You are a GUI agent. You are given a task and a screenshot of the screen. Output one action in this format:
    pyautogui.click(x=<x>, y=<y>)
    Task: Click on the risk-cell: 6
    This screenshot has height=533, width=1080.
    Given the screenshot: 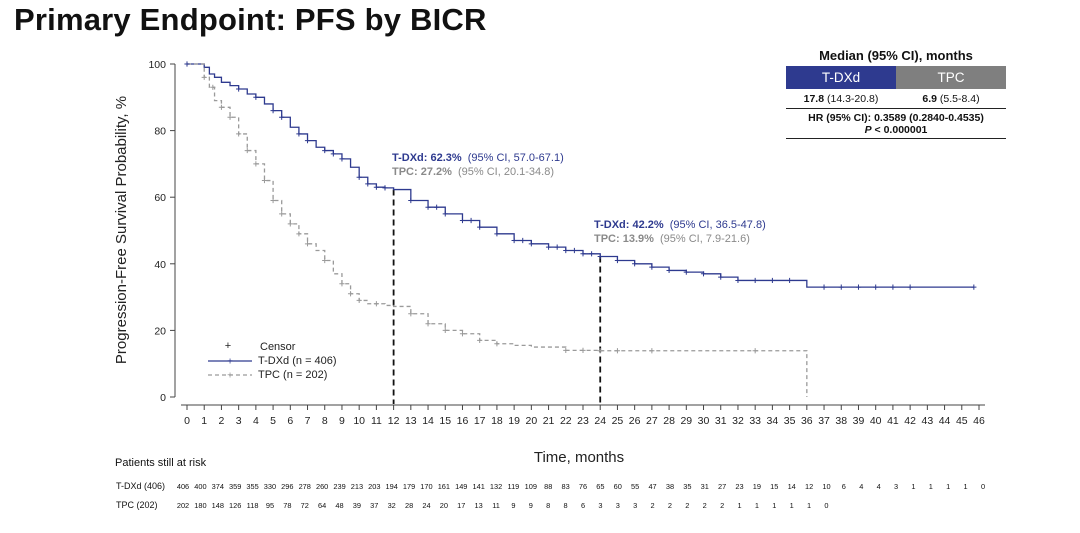 What is the action you would take?
    pyautogui.click(x=843, y=486)
    